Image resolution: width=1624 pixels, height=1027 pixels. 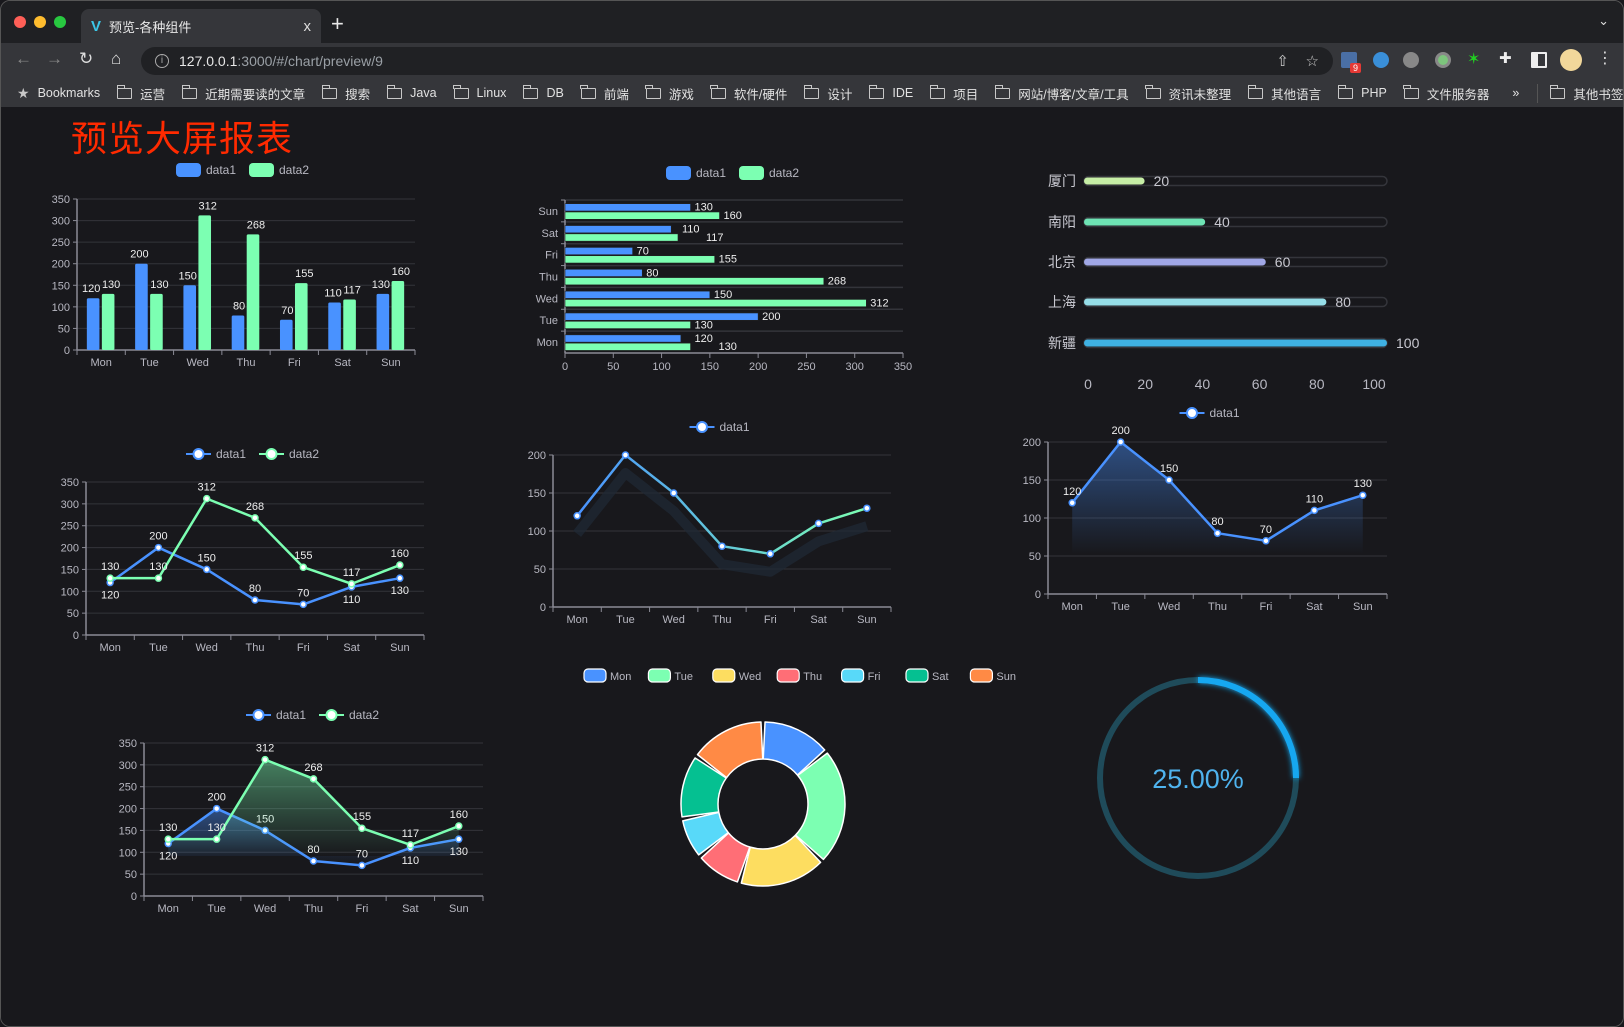 What do you see at coordinates (116, 58) in the screenshot?
I see `home-icon: ⌂` at bounding box center [116, 58].